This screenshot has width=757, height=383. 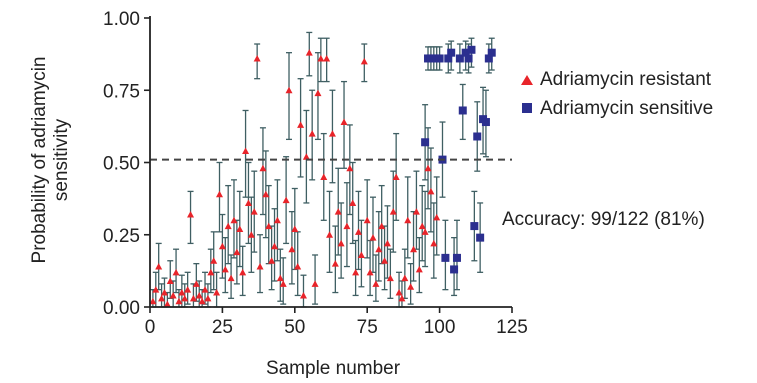 What do you see at coordinates (603, 219) in the screenshot?
I see `accuracy-annotation: Accuracy: 99/122 (81%)` at bounding box center [603, 219].